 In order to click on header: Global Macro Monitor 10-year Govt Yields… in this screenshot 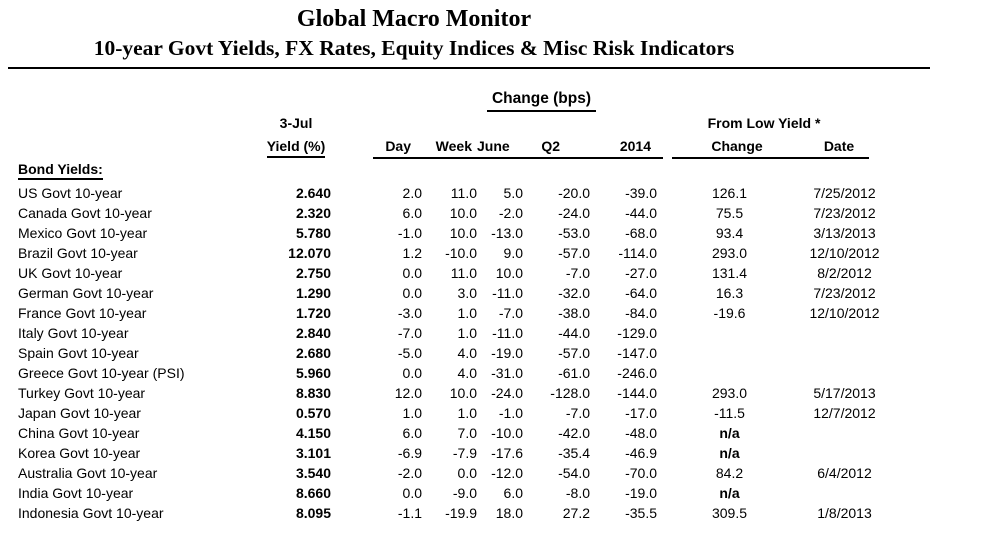, I will do `click(414, 33)`.